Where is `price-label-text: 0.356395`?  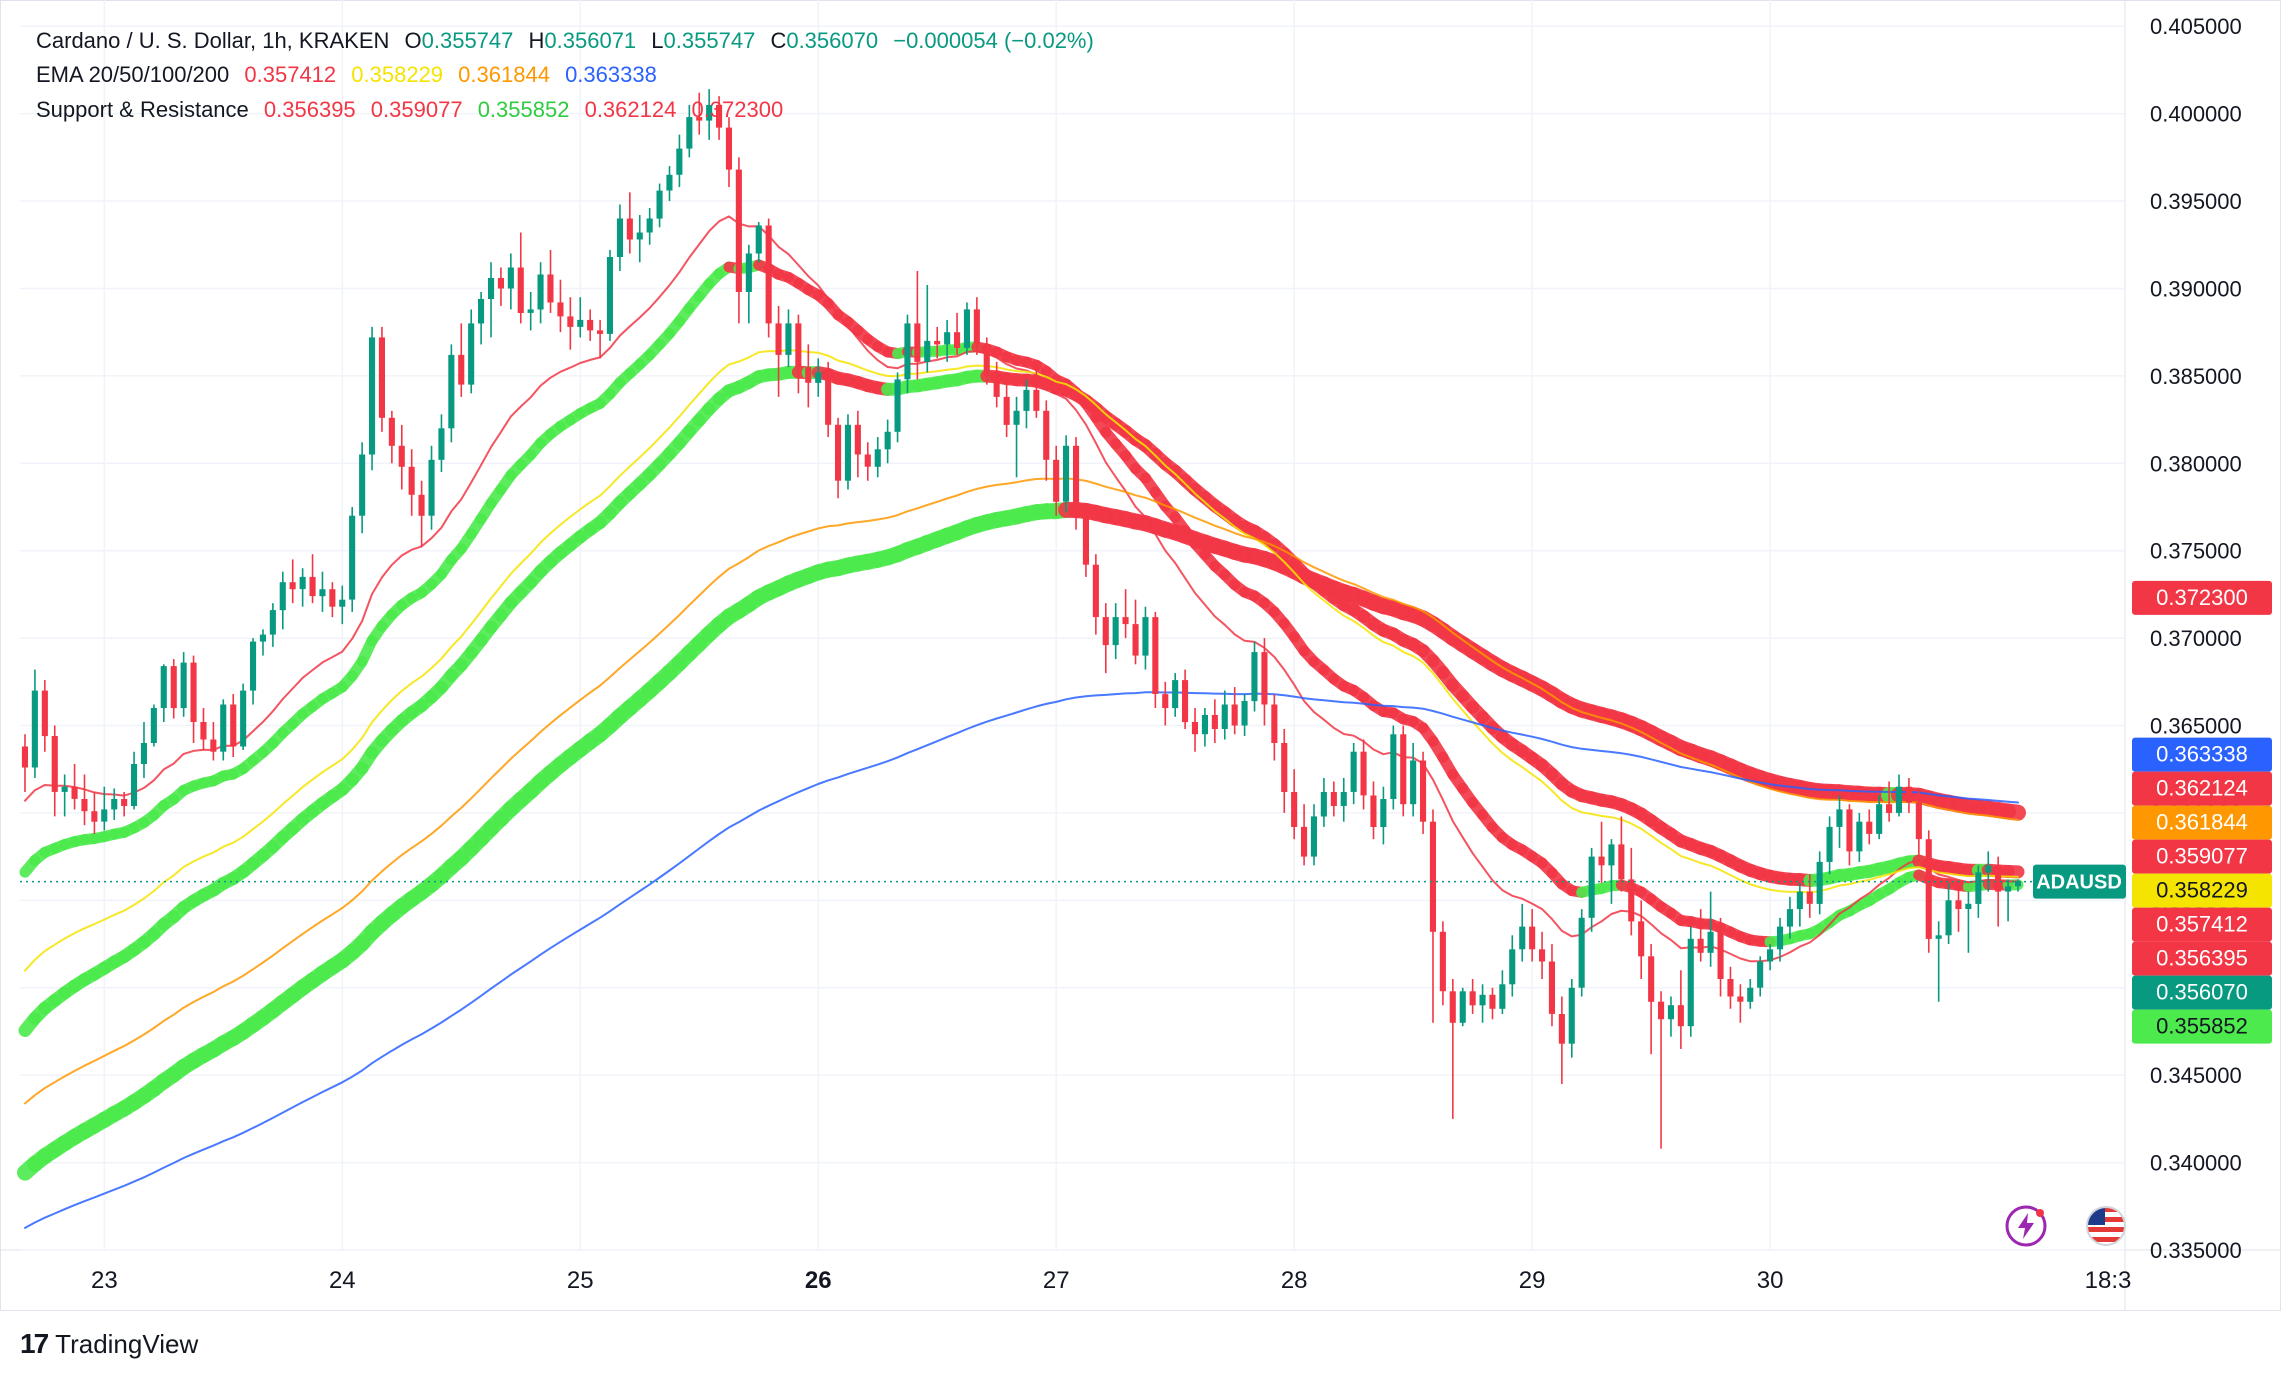 price-label-text: 0.356395 is located at coordinates (2202, 958).